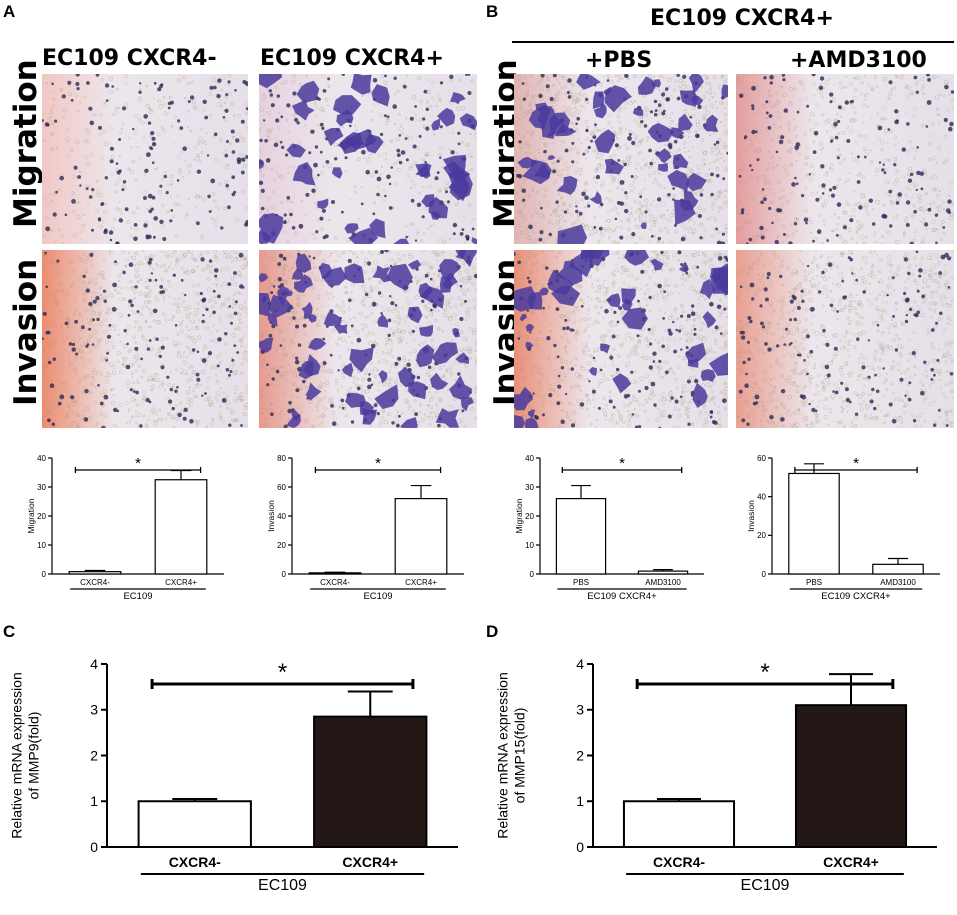 This screenshot has width=957, height=915. What do you see at coordinates (25, 755) in the screenshot?
I see `y-axis-label: Relative mRNA expressionof MMP9(fold)` at bounding box center [25, 755].